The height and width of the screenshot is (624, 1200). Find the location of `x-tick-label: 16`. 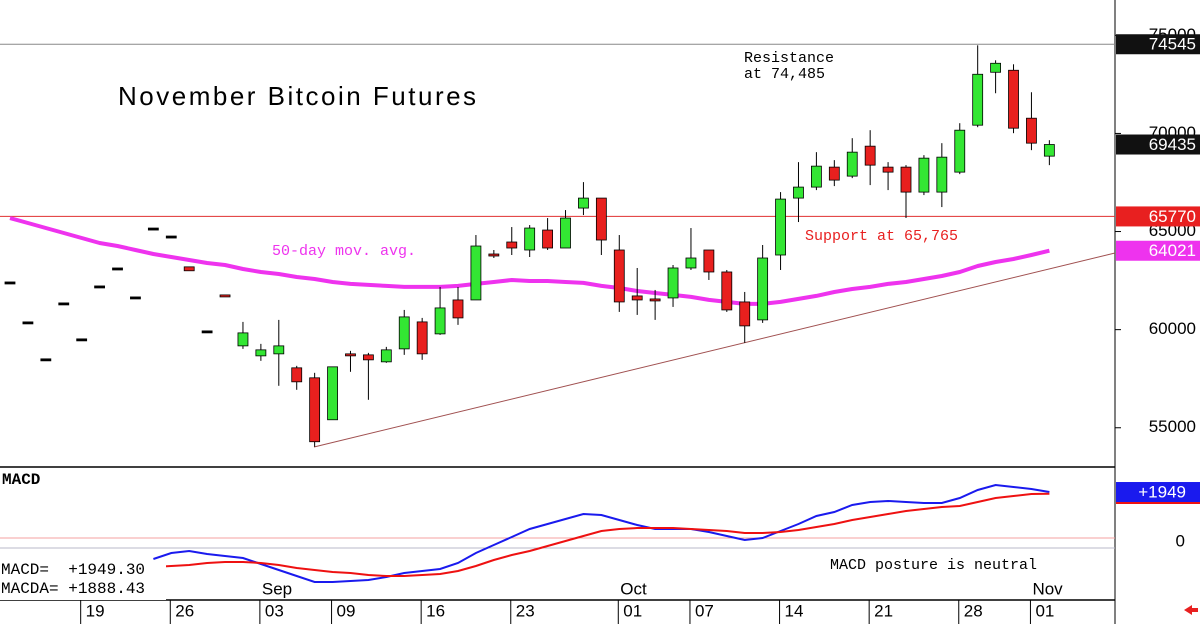

x-tick-label: 16 is located at coordinates (435, 610).